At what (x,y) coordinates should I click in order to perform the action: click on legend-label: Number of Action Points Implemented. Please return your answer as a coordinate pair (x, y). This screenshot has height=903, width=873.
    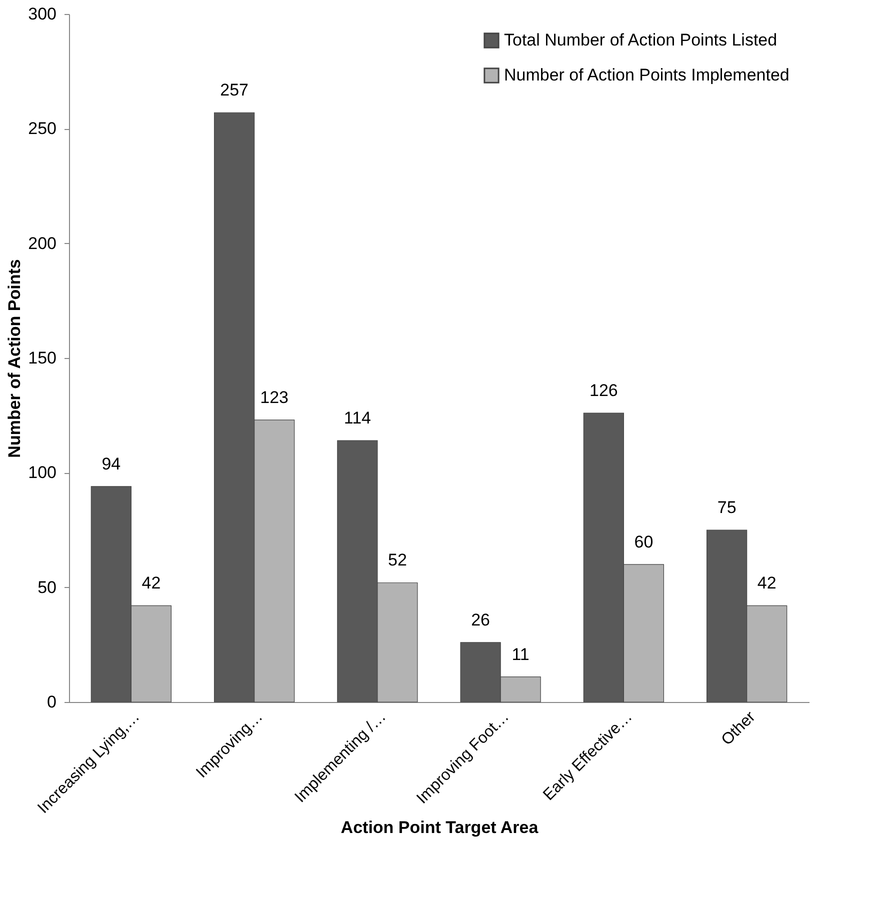
    Looking at the image, I should click on (647, 75).